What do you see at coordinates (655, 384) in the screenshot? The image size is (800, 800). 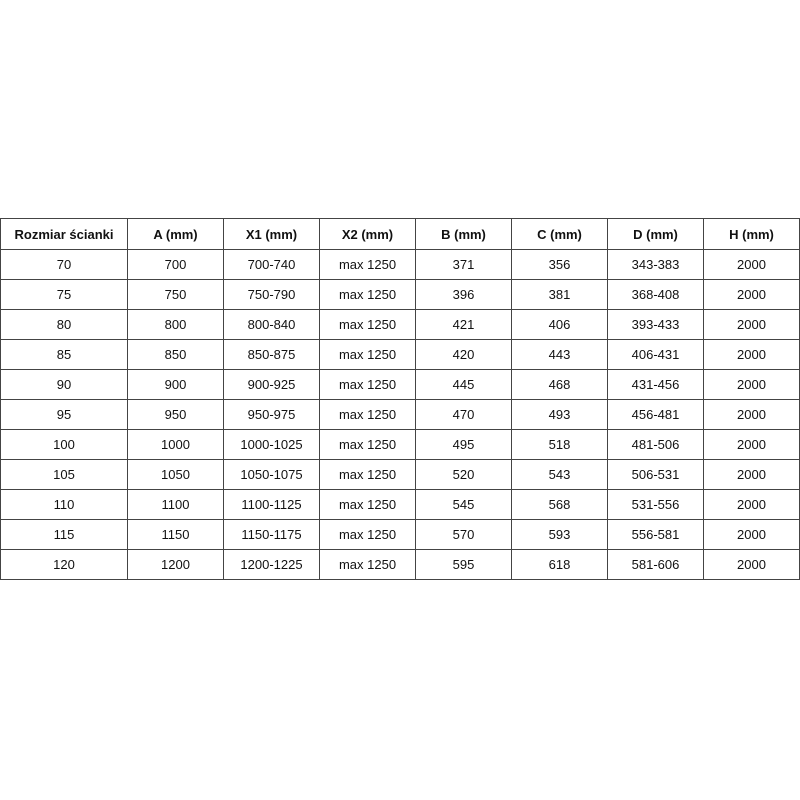 I see `table-cell: 431-456` at bounding box center [655, 384].